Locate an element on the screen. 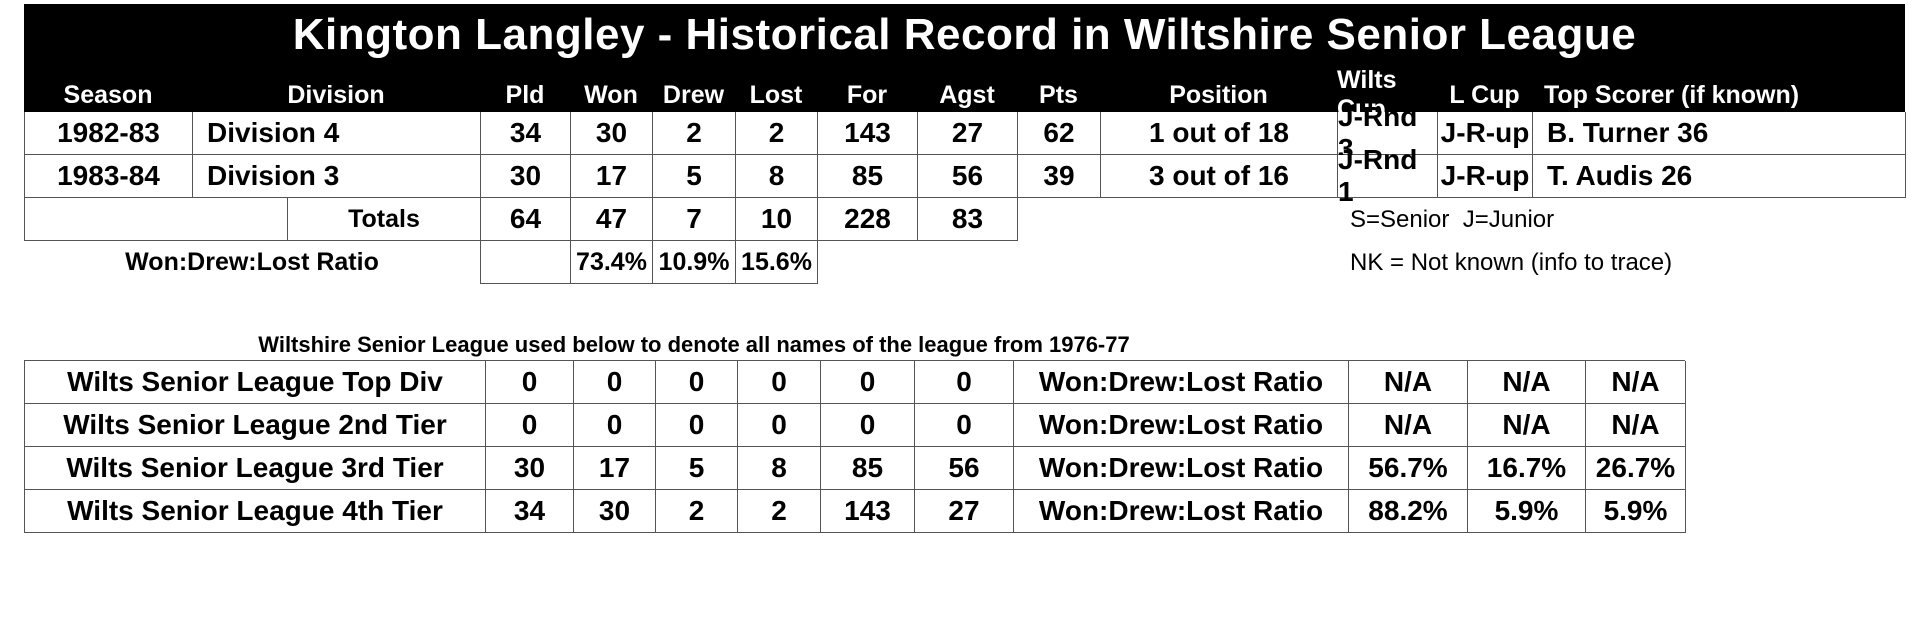 The height and width of the screenshot is (636, 1920). cell-ratio-drew: 10.9% is located at coordinates (694, 262).